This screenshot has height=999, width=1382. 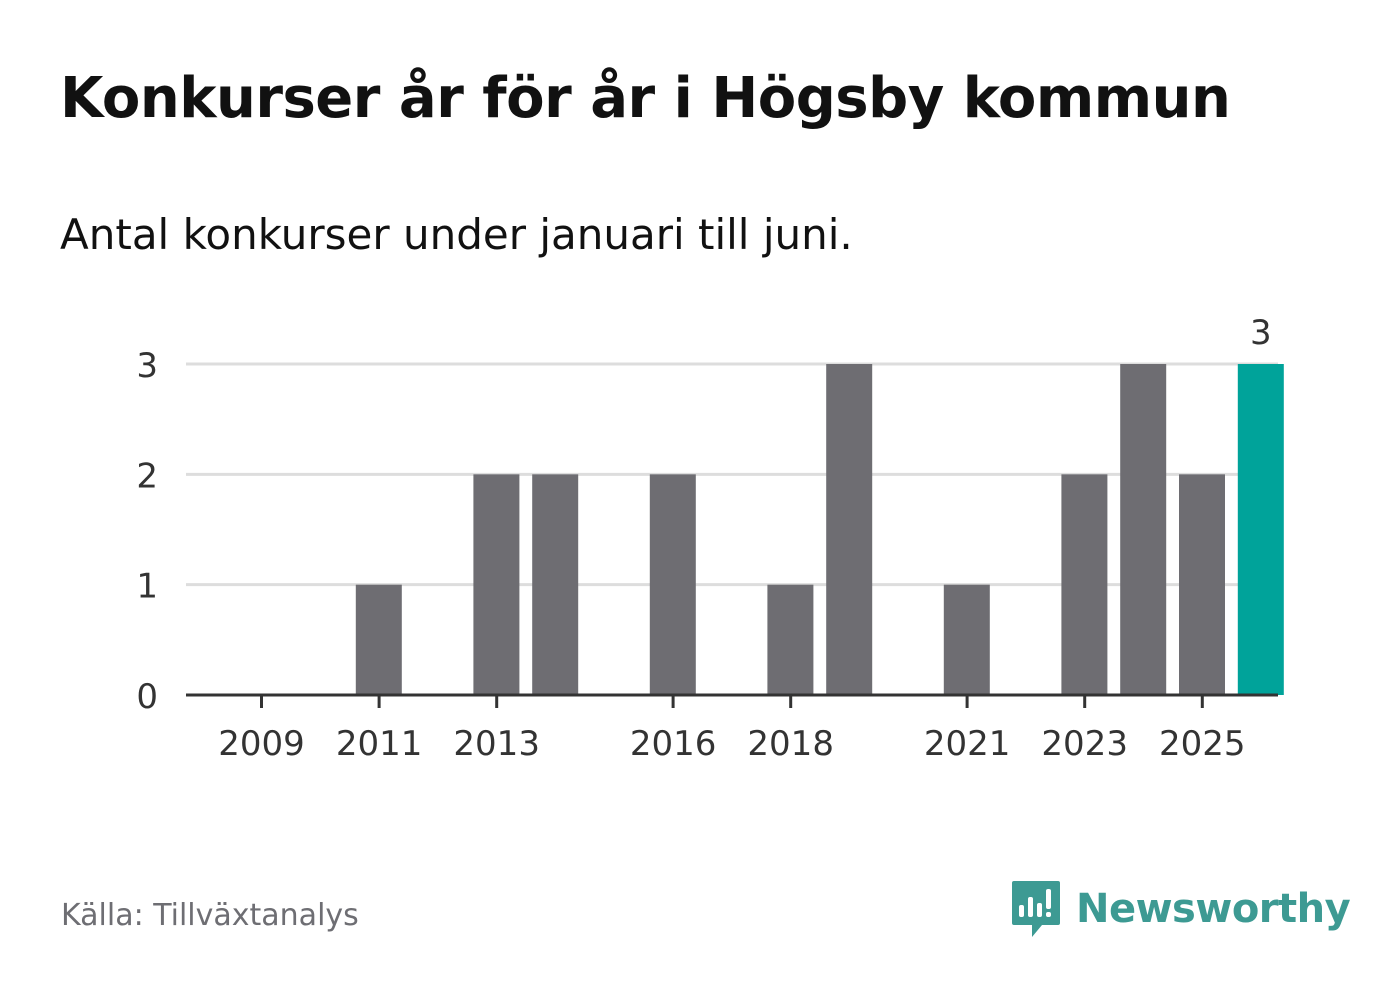 What do you see at coordinates (1143, 529) in the screenshot?
I see `bar-2023` at bounding box center [1143, 529].